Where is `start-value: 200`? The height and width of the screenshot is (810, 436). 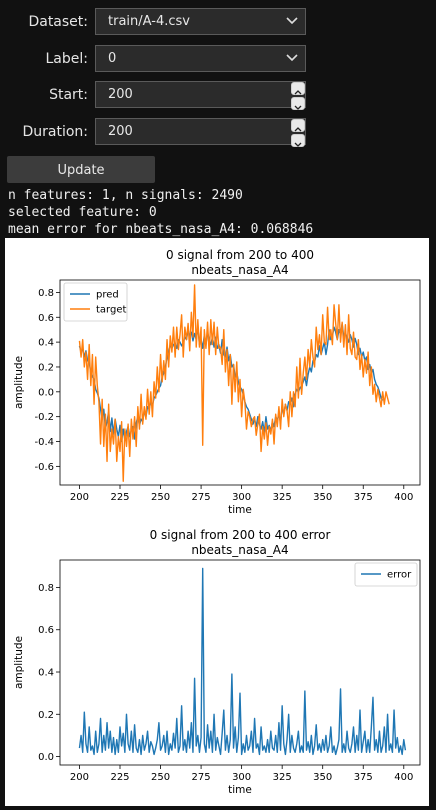 start-value: 200 is located at coordinates (120, 94).